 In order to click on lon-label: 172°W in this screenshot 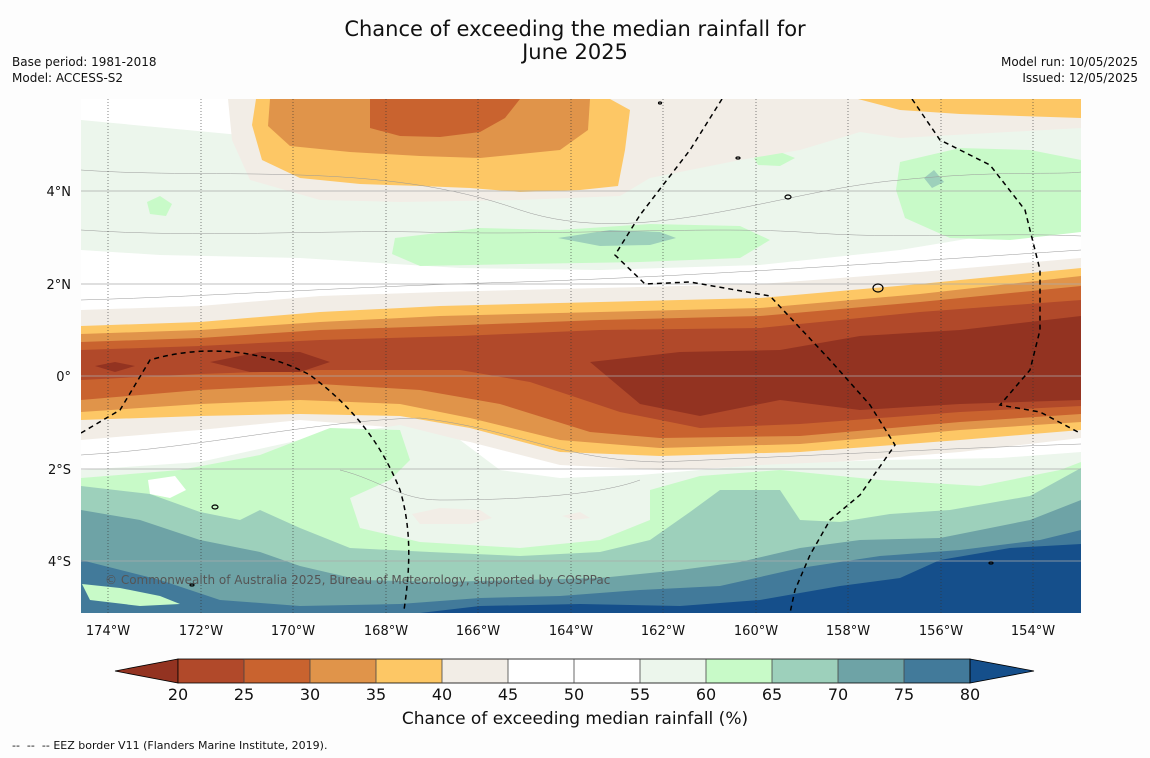, I will do `click(201, 631)`.